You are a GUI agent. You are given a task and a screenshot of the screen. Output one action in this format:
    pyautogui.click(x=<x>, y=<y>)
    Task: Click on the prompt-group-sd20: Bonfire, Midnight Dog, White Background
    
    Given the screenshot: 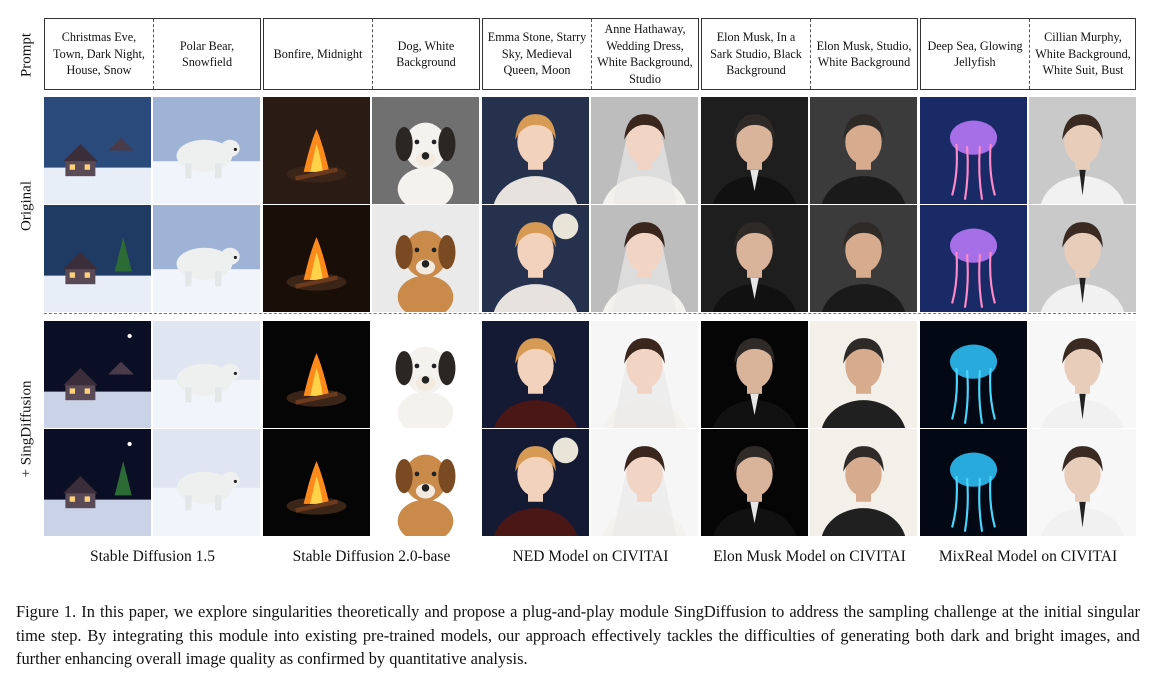 What is the action you would take?
    pyautogui.click(x=371, y=54)
    